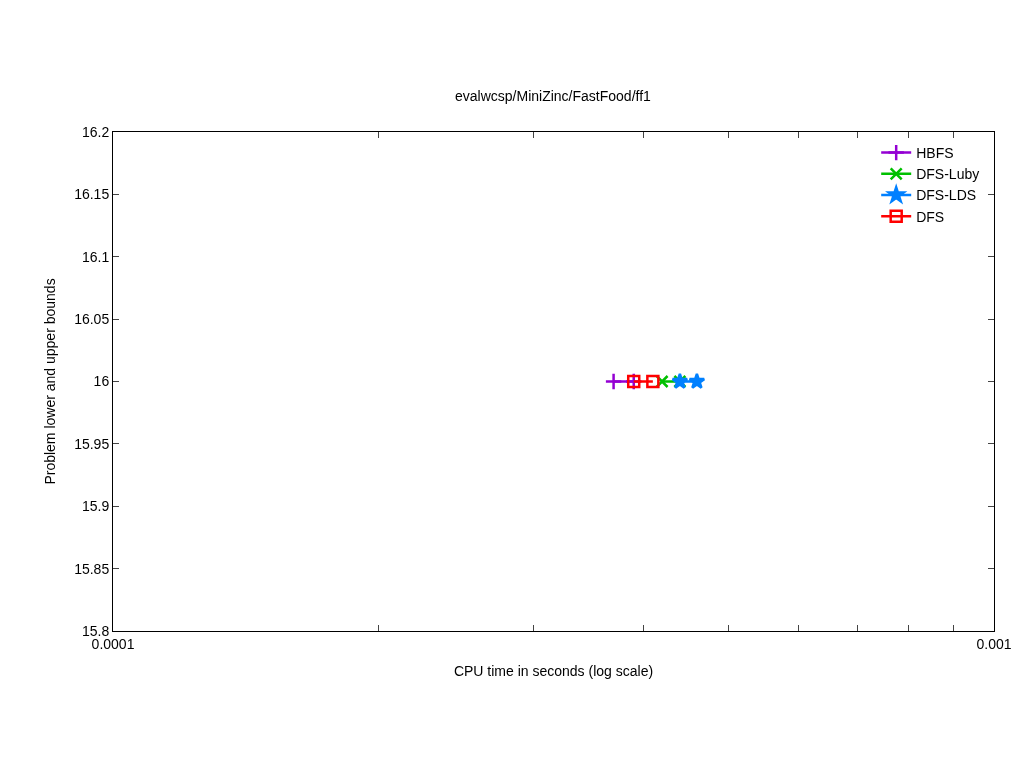  I want to click on y-tick-label: 16, so click(101, 381).